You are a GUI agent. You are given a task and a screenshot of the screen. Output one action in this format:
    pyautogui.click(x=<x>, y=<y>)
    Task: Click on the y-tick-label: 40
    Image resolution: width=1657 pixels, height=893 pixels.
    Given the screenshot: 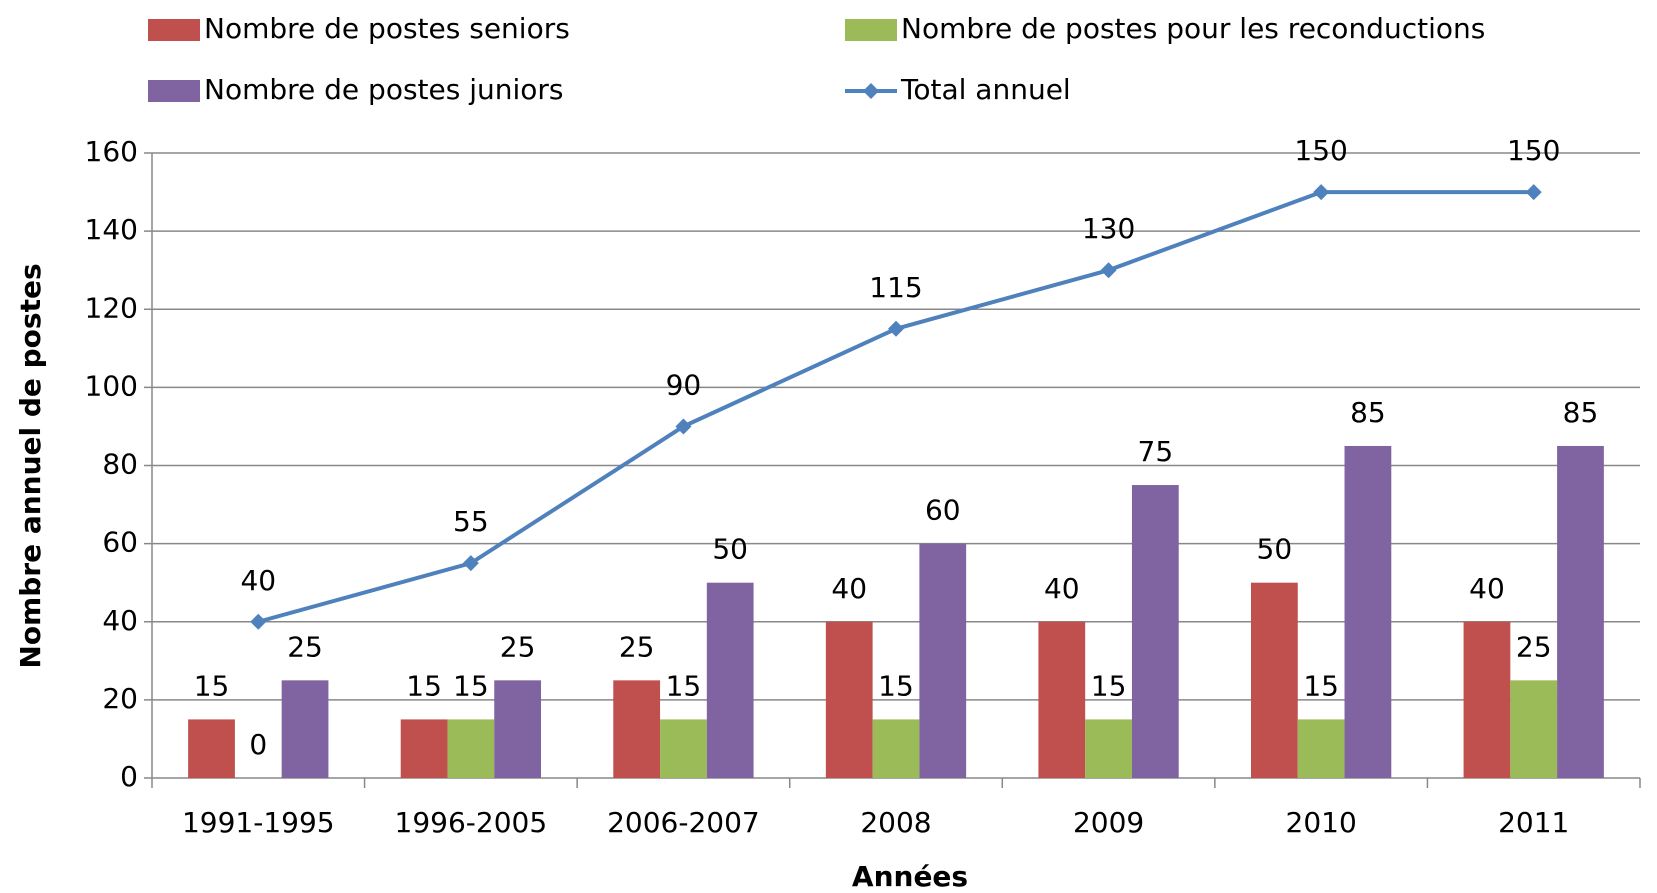 What is the action you would take?
    pyautogui.click(x=120, y=620)
    